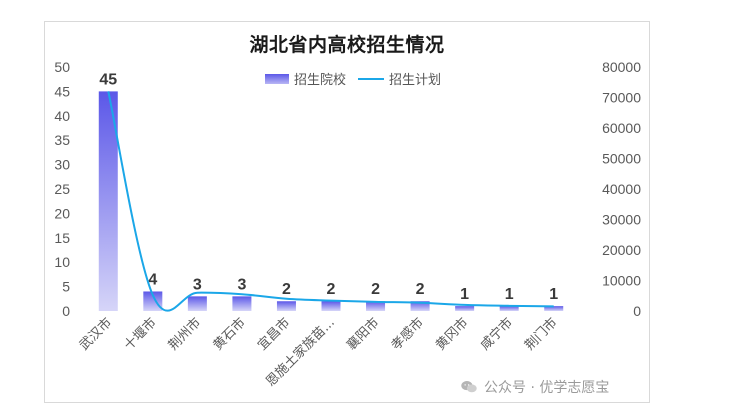 The image size is (745, 417). I want to click on left-tick-label: 10, so click(62, 262).